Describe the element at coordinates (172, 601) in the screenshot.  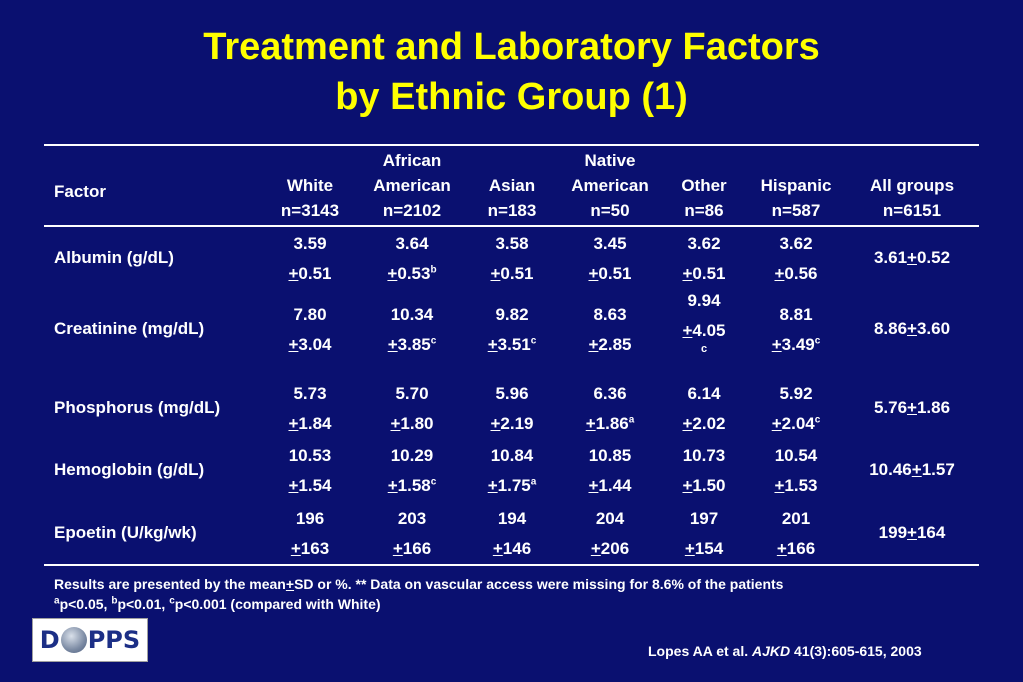
I see `sup-c: c` at that location.